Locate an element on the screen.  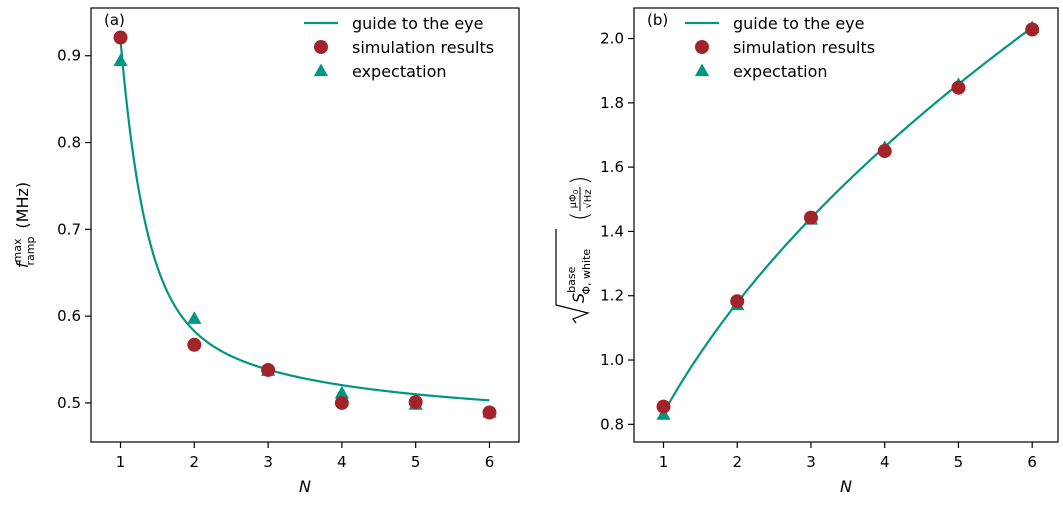
y-label-symbol: f is located at coordinates (22, 264).